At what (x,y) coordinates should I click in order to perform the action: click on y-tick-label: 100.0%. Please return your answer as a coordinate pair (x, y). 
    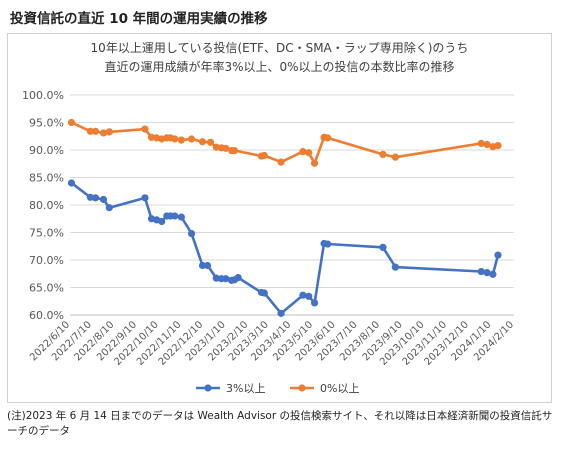
    Looking at the image, I should click on (43, 95).